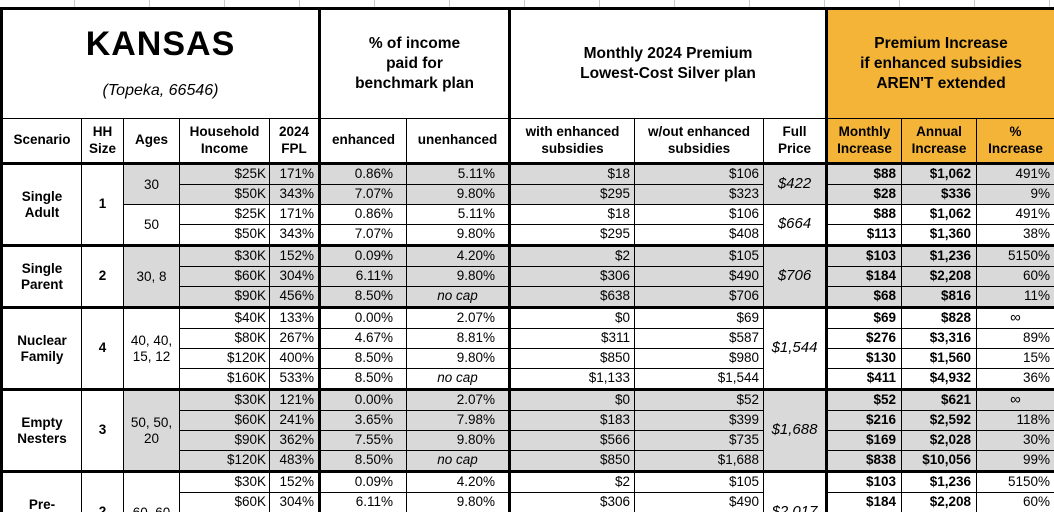 This screenshot has width=1054, height=512. I want to click on unenhanced-pct-cell: 2.07%, so click(458, 318).